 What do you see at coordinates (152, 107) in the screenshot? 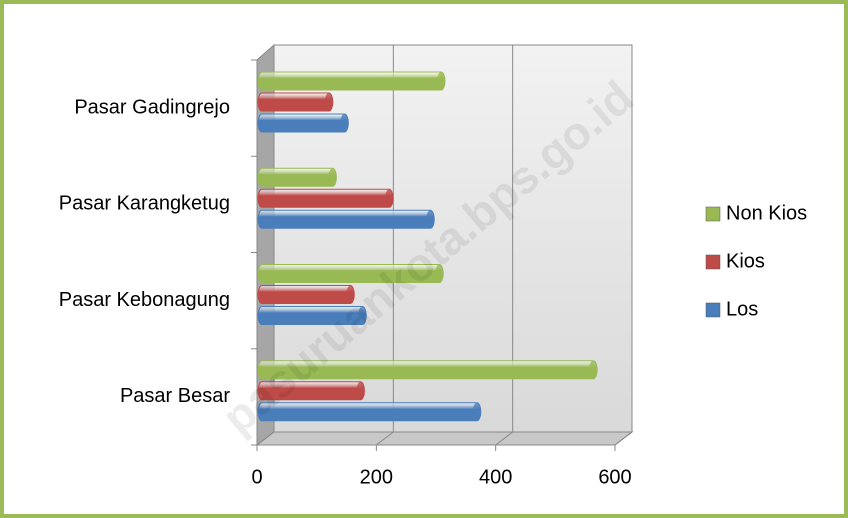
I see `y-tick-label: Pasar Gadingrejo` at bounding box center [152, 107].